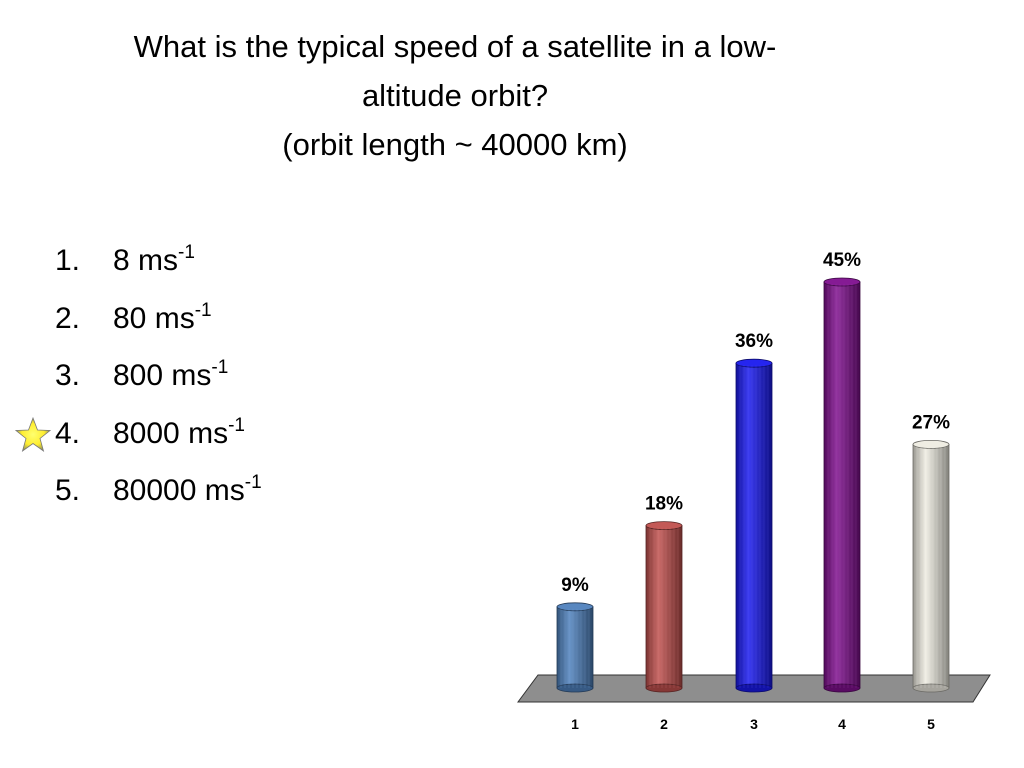 The width and height of the screenshot is (1024, 768). I want to click on data-label-2: 18%, so click(664, 504).